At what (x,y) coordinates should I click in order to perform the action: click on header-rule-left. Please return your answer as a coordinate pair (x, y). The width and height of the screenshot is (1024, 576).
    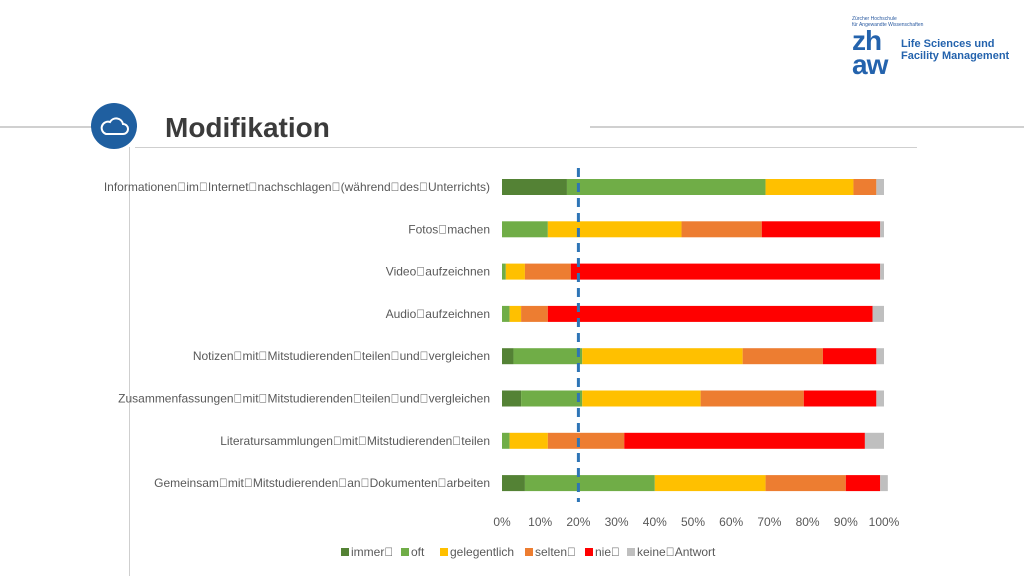
    Looking at the image, I should click on (46, 127).